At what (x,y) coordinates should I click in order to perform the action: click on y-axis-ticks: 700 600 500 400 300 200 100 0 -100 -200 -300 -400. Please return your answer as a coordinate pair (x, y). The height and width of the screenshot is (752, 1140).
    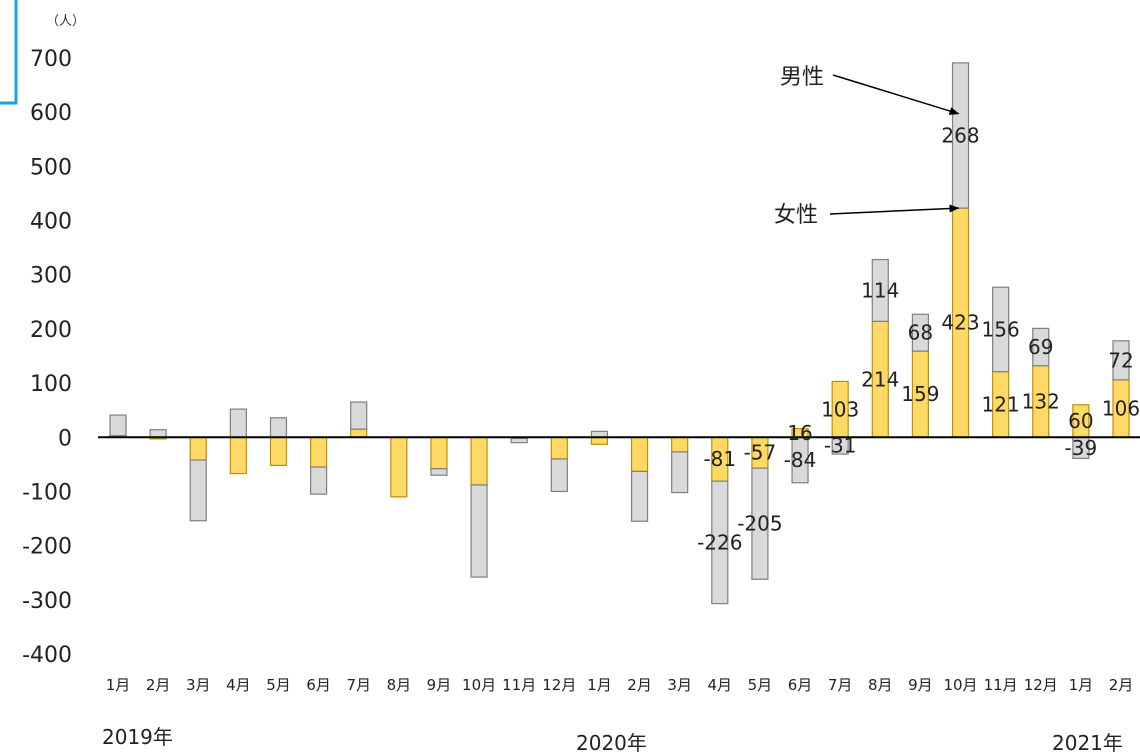
    Looking at the image, I should click on (47, 357).